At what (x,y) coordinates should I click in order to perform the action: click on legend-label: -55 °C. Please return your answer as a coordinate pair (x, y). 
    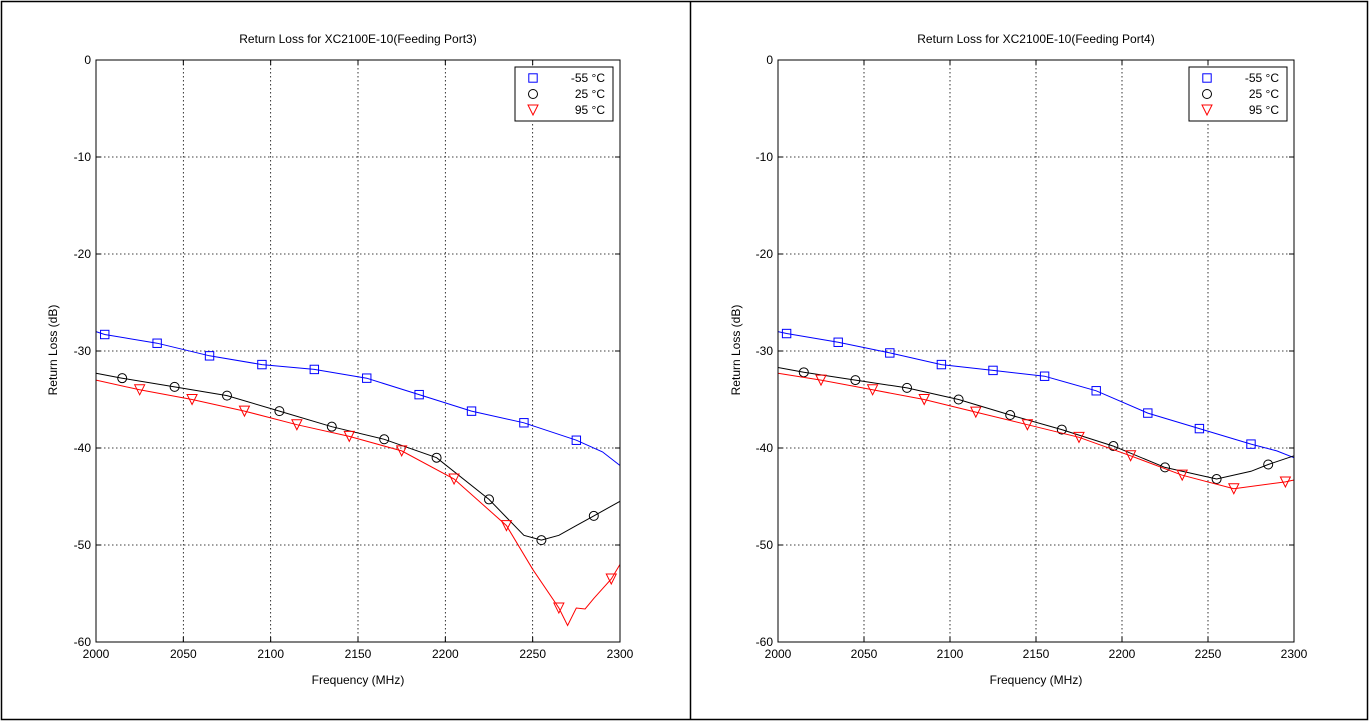
    Looking at the image, I should click on (588, 78).